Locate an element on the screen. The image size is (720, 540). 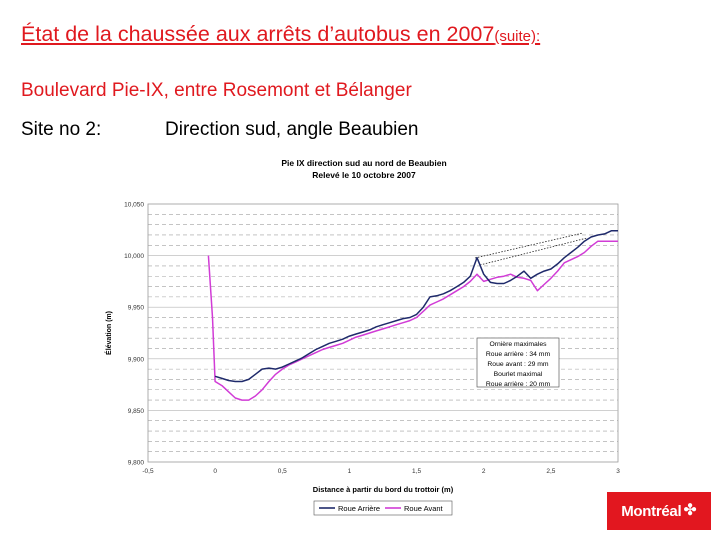
annotation-frame is located at coordinates (518, 362).